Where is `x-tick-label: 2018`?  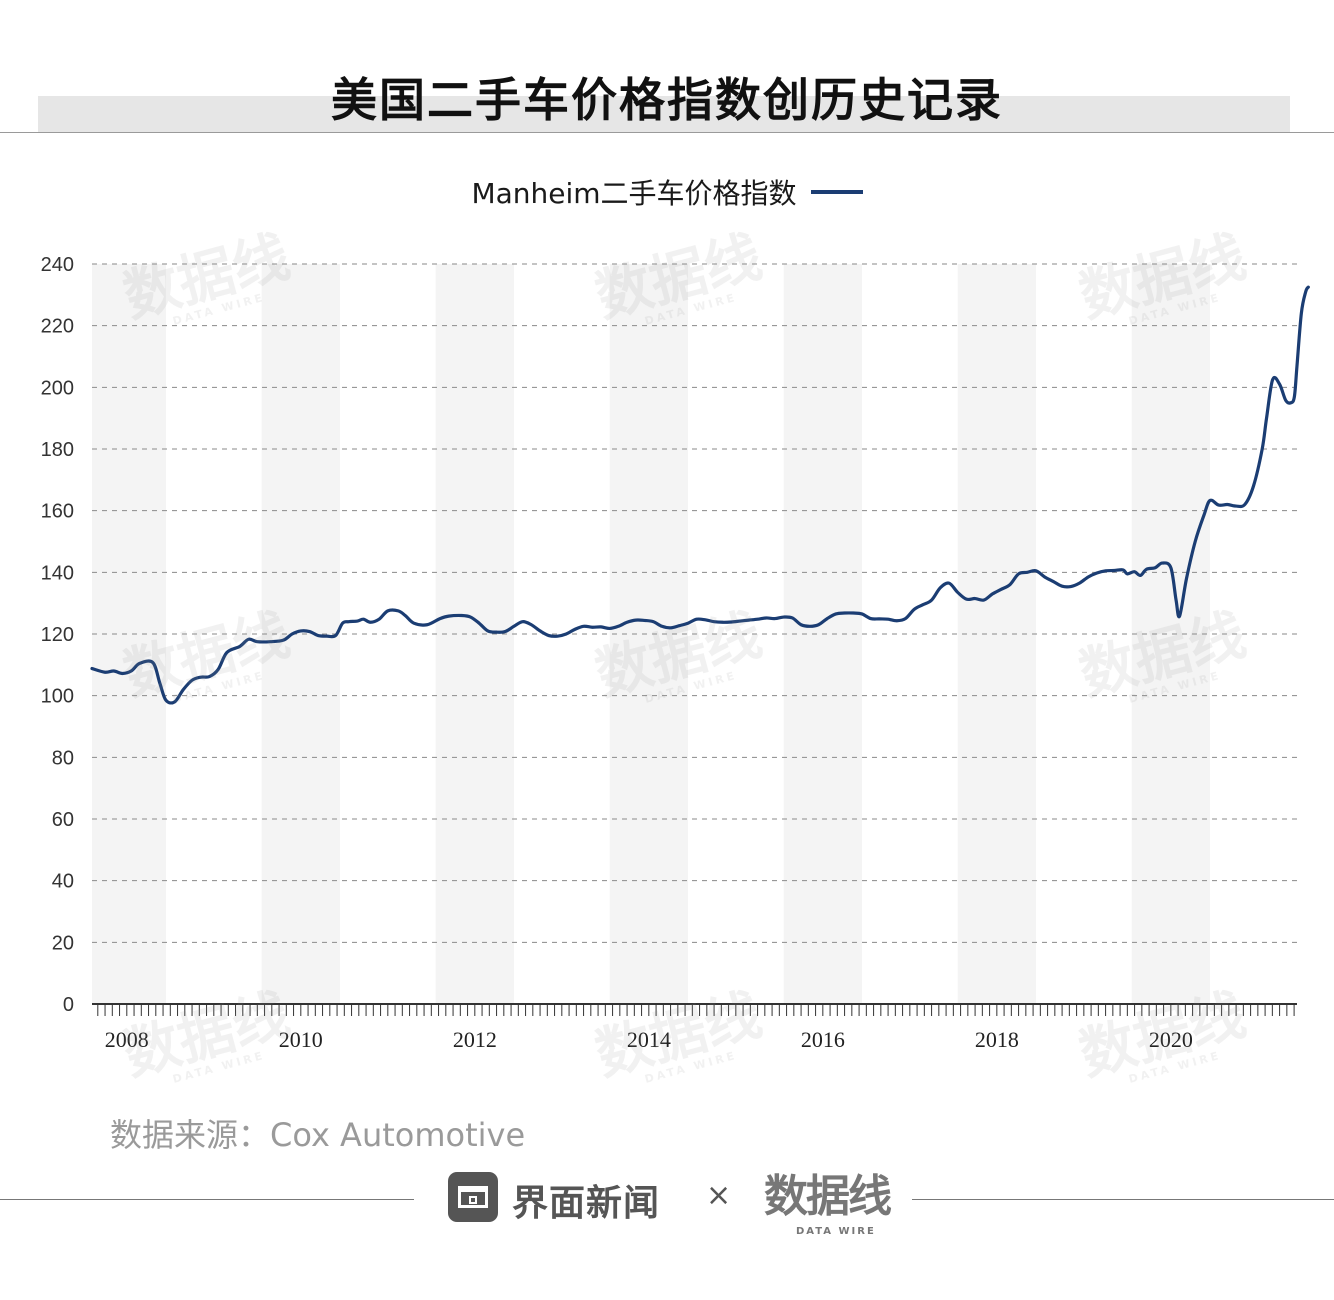
x-tick-label: 2018 is located at coordinates (997, 1039).